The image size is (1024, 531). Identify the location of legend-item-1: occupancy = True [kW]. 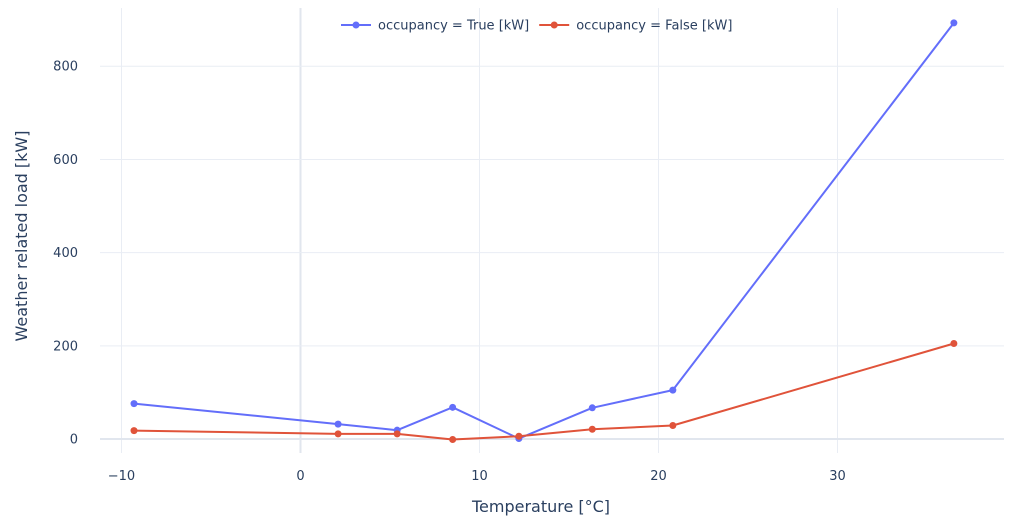
(435, 26).